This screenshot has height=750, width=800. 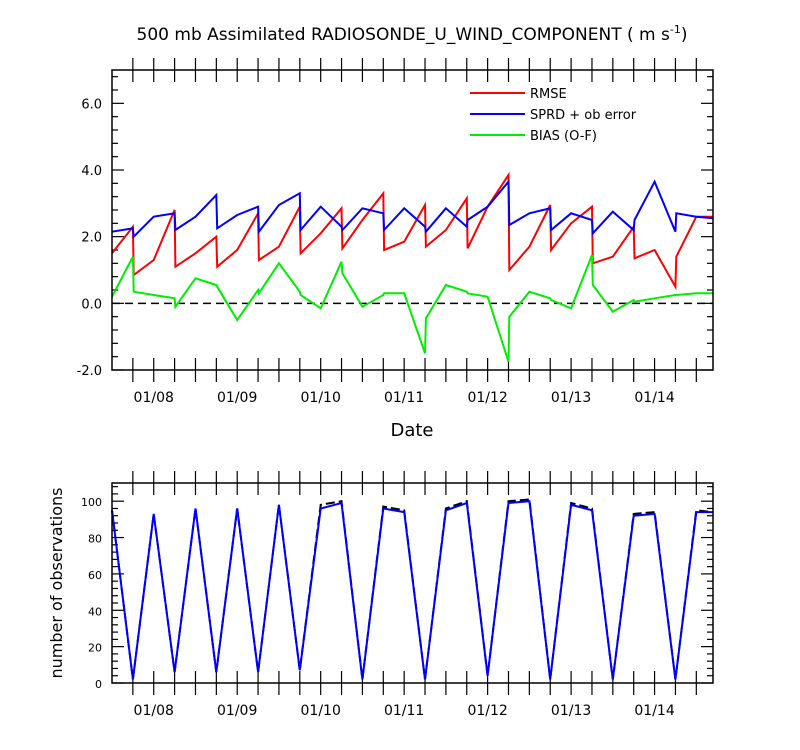 I want to click on y-tick-label: 60, so click(x=95, y=575).